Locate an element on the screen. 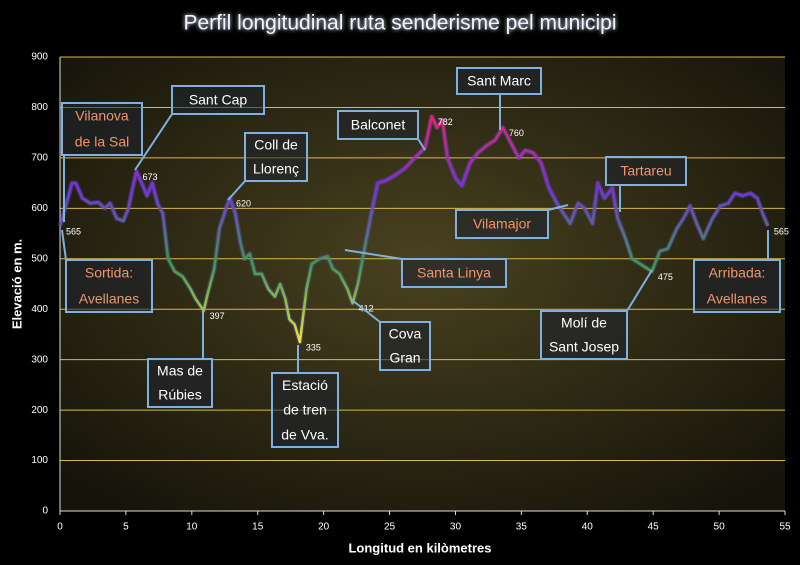 This screenshot has height=565, width=800. callout-text: Estació is located at coordinates (305, 385).